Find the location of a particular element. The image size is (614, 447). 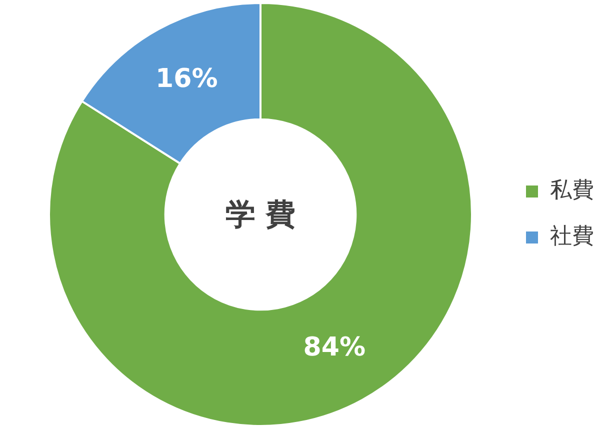

legend-label: 社費 is located at coordinates (572, 237).